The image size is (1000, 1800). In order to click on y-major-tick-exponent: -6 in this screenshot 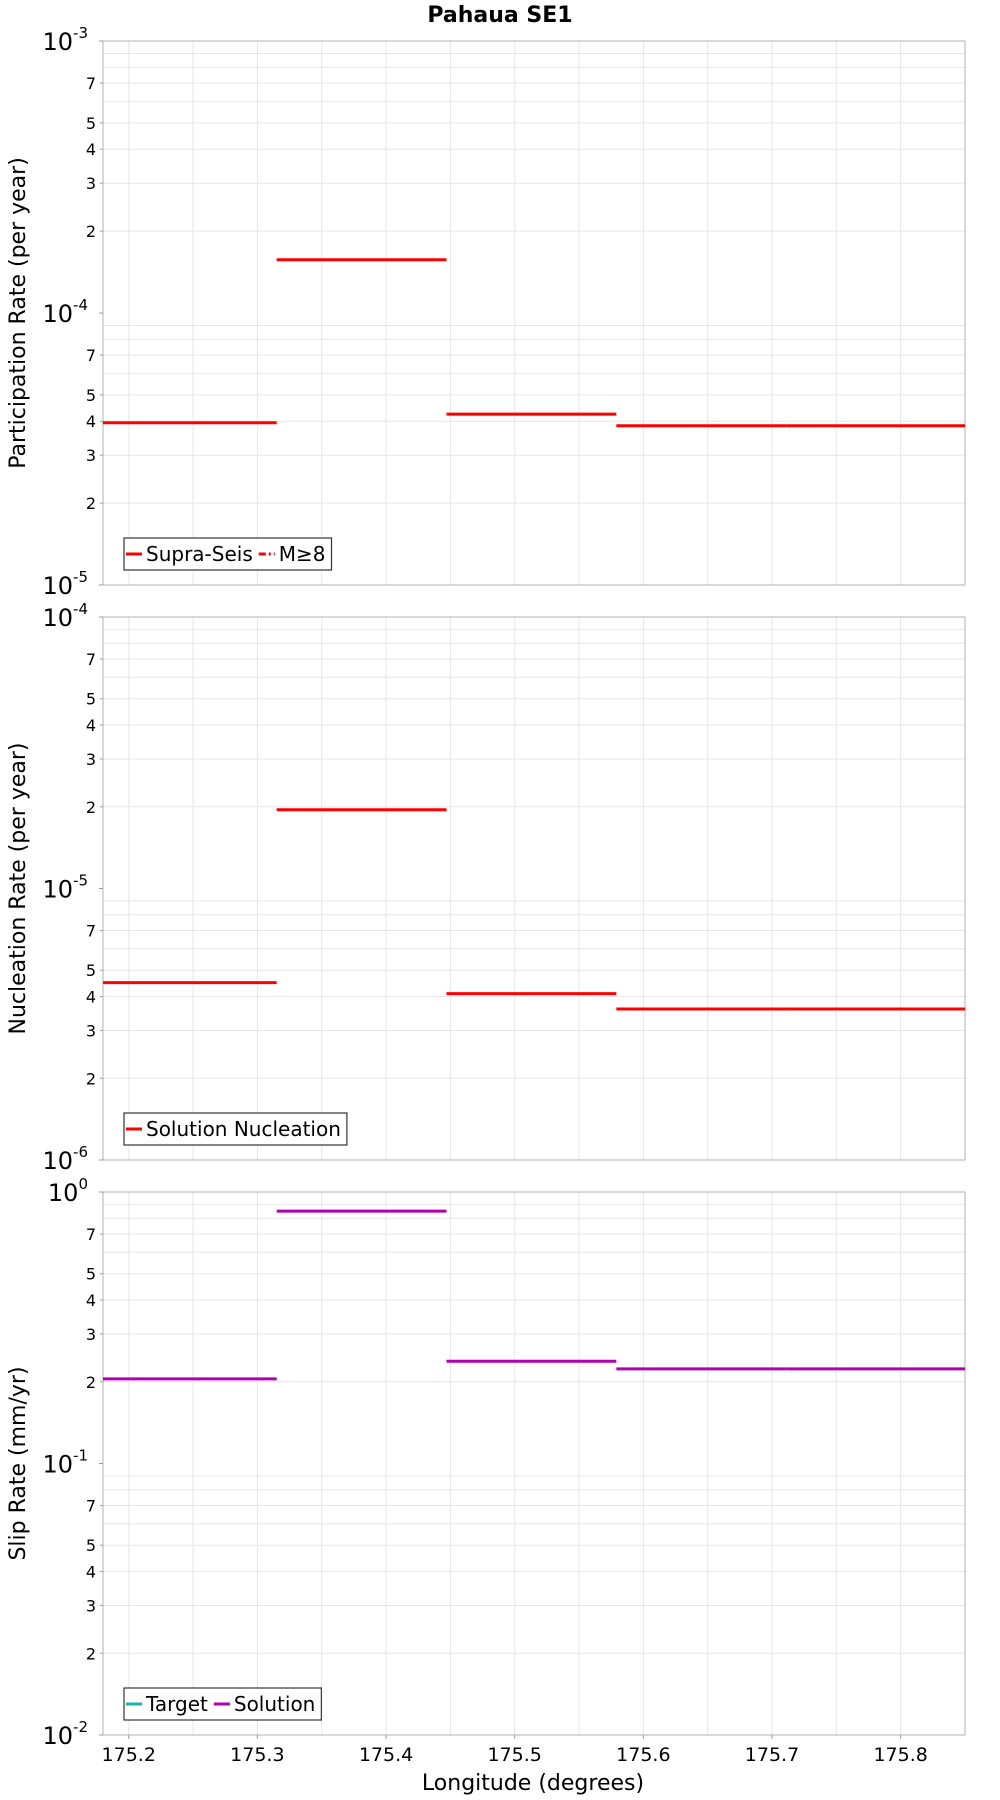, I will do `click(80, 1152)`.